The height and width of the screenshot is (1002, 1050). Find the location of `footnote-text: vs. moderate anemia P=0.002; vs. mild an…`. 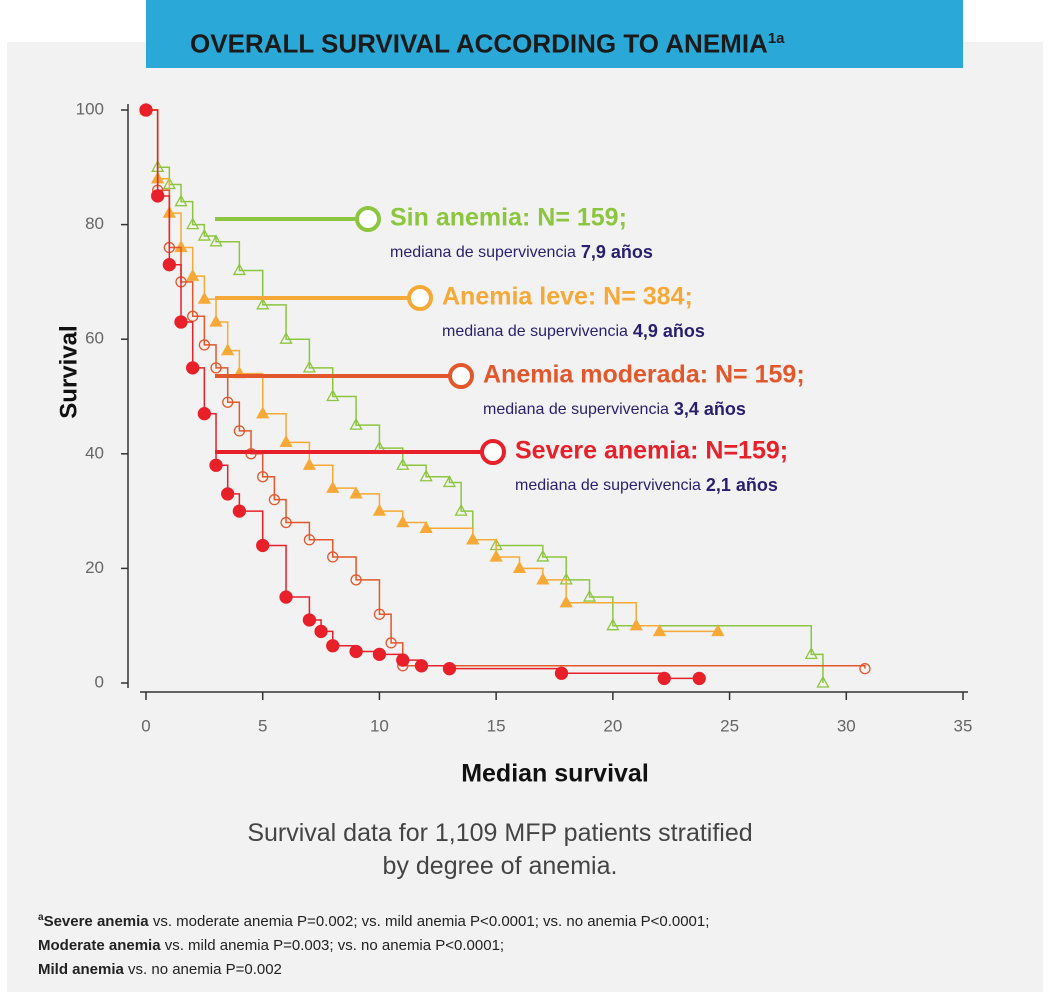

footnote-text: vs. moderate anemia P=0.002; vs. mild an… is located at coordinates (431, 921).